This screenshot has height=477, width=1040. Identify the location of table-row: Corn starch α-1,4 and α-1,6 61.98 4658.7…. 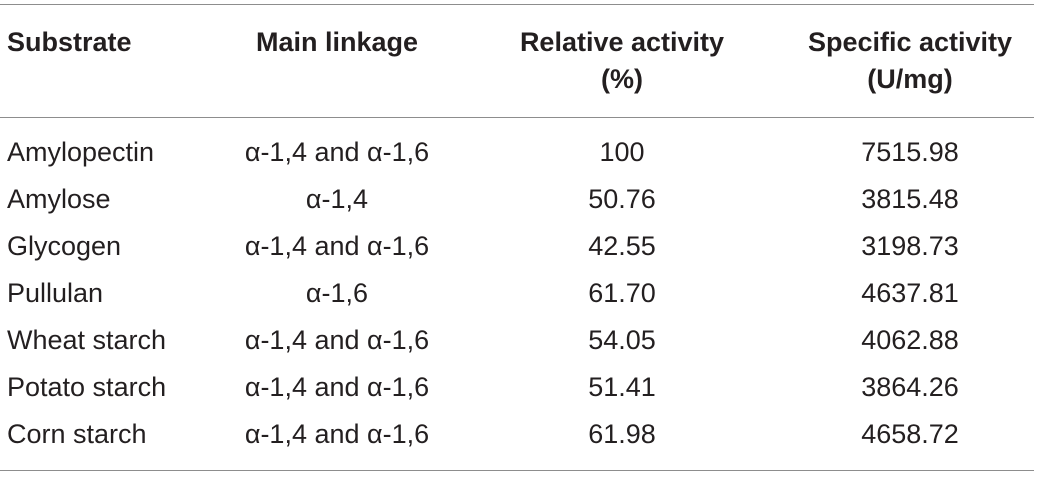
(517, 437).